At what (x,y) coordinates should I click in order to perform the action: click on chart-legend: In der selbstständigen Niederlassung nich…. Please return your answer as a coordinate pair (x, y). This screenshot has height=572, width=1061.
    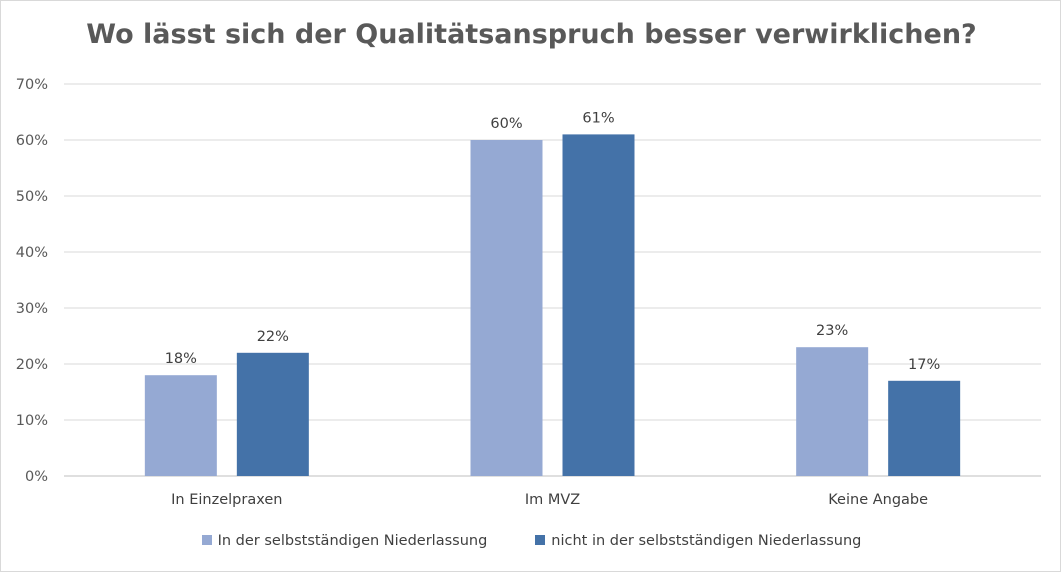
    Looking at the image, I should click on (531, 541).